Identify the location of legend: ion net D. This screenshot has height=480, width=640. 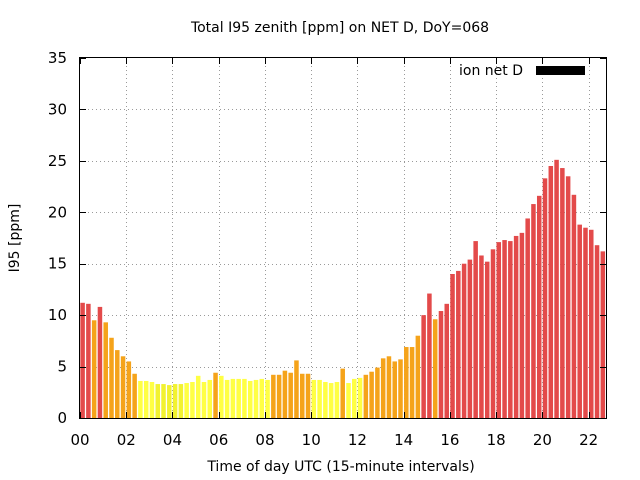
(522, 71).